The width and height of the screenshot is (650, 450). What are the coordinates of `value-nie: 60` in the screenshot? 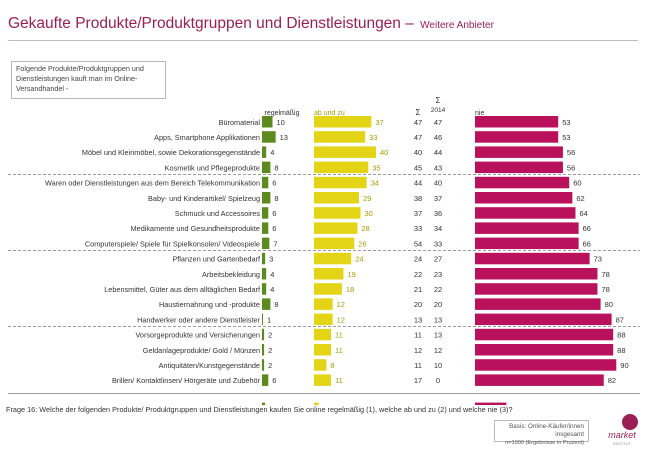 It's located at (577, 183).